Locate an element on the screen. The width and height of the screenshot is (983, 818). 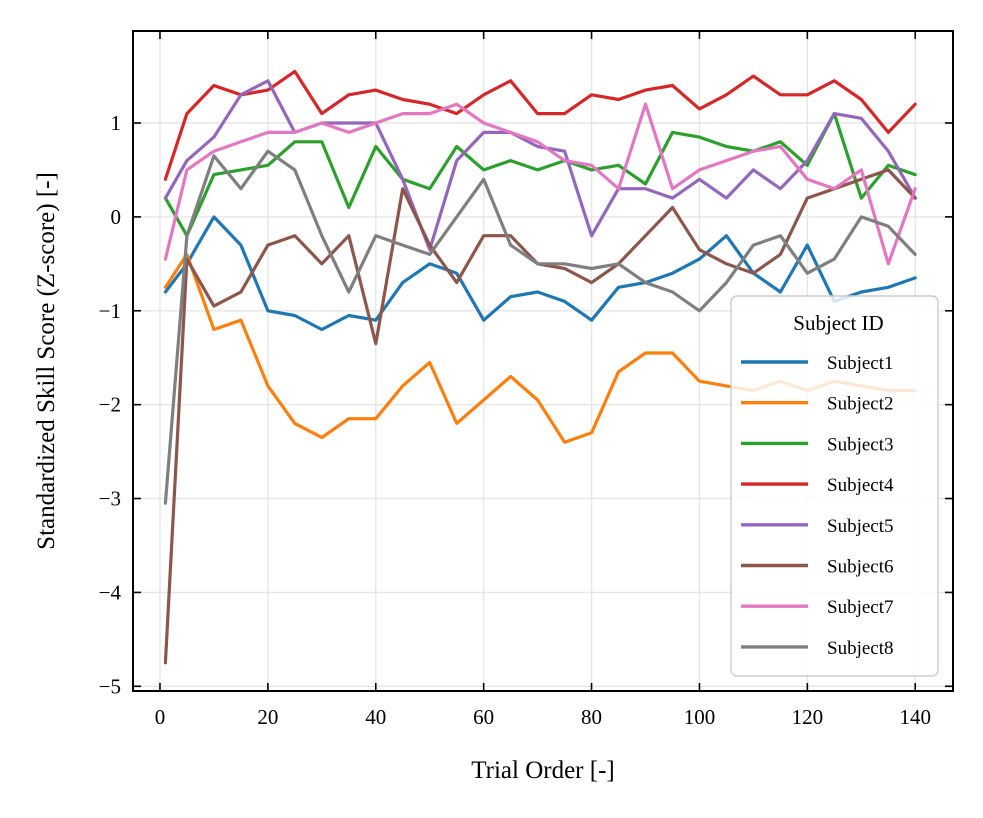
x-tick-label: 120 is located at coordinates (808, 717).